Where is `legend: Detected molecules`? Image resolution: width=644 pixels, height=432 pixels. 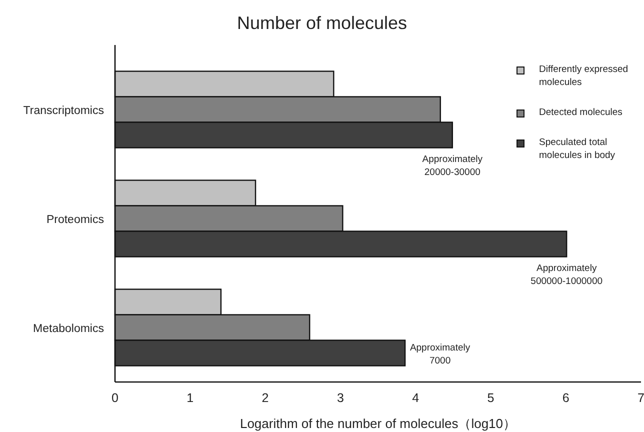
legend: Detected molecules is located at coordinates (580, 112).